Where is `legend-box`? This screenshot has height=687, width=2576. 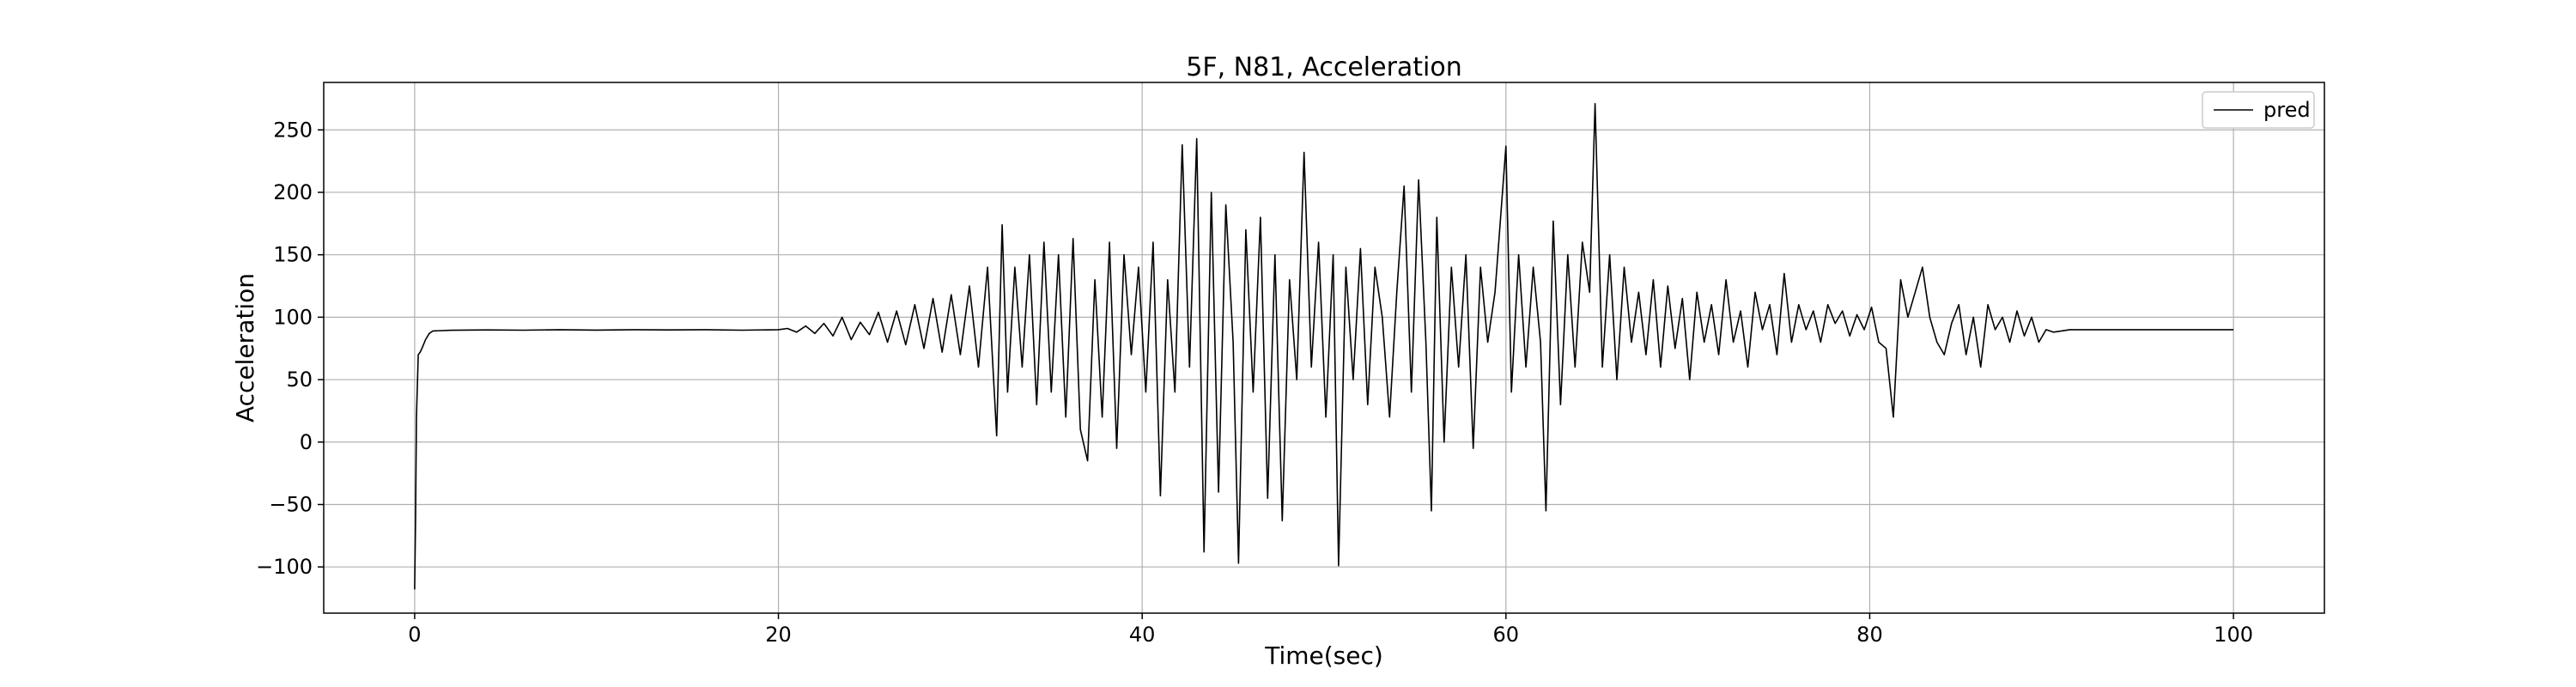
legend-box is located at coordinates (2258, 110).